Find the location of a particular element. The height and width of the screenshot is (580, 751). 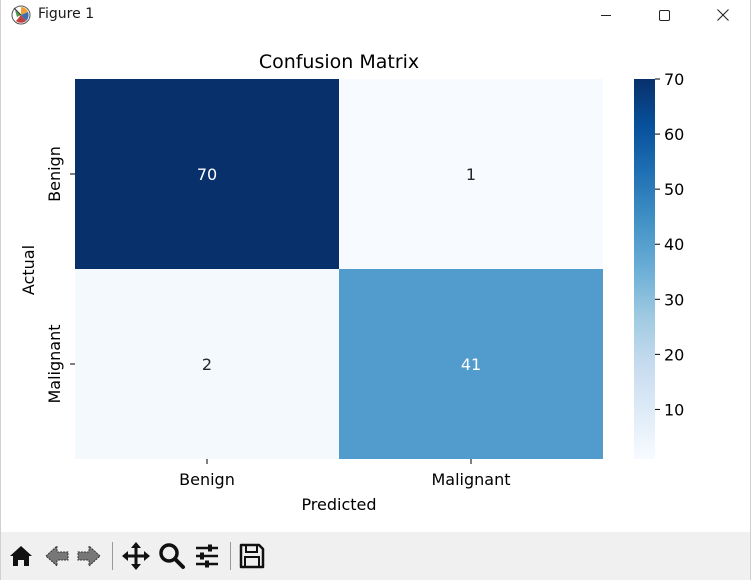

configure-subplots-button is located at coordinates (207, 556).